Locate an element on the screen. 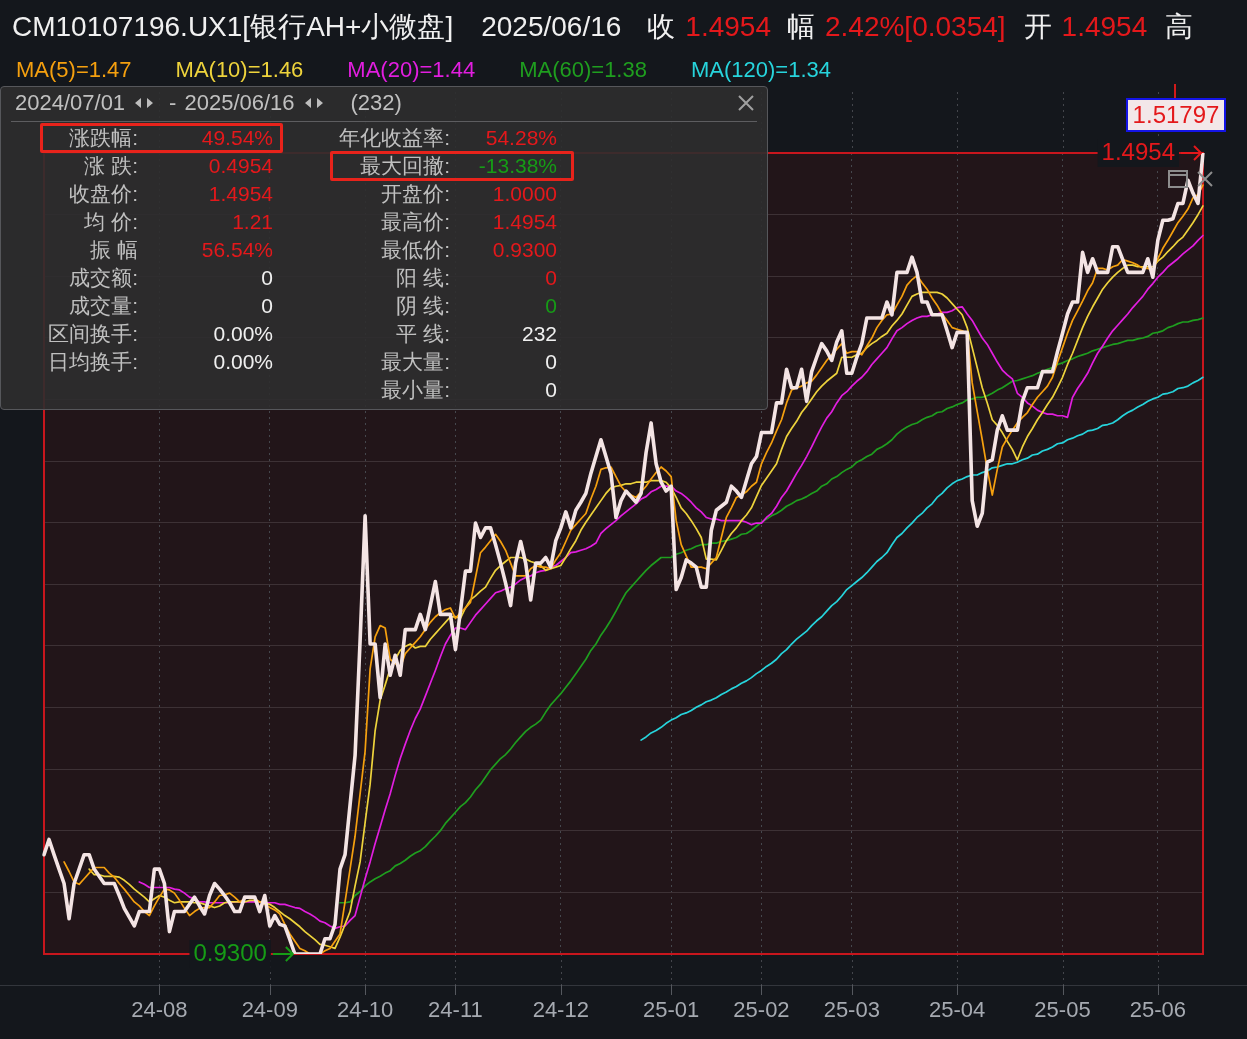 This screenshot has height=1039, width=1247. annotation: 56.54% is located at coordinates (237, 249).